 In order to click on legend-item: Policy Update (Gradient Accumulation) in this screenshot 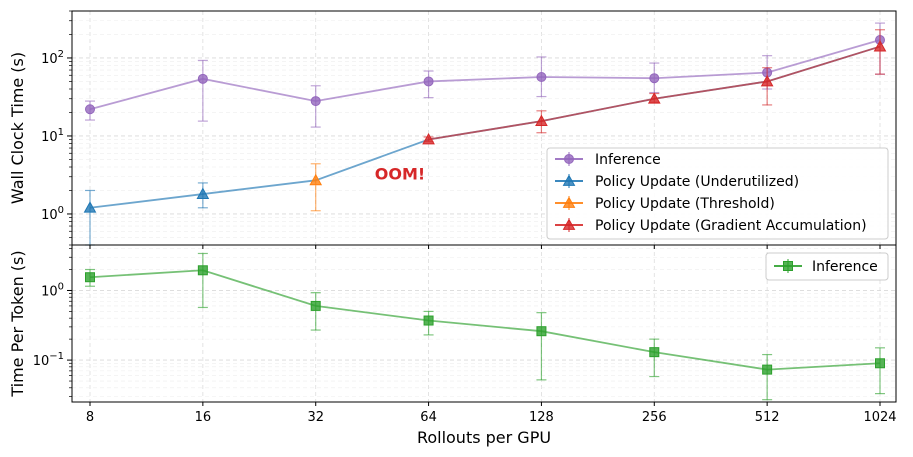, I will do `click(711, 226)`.